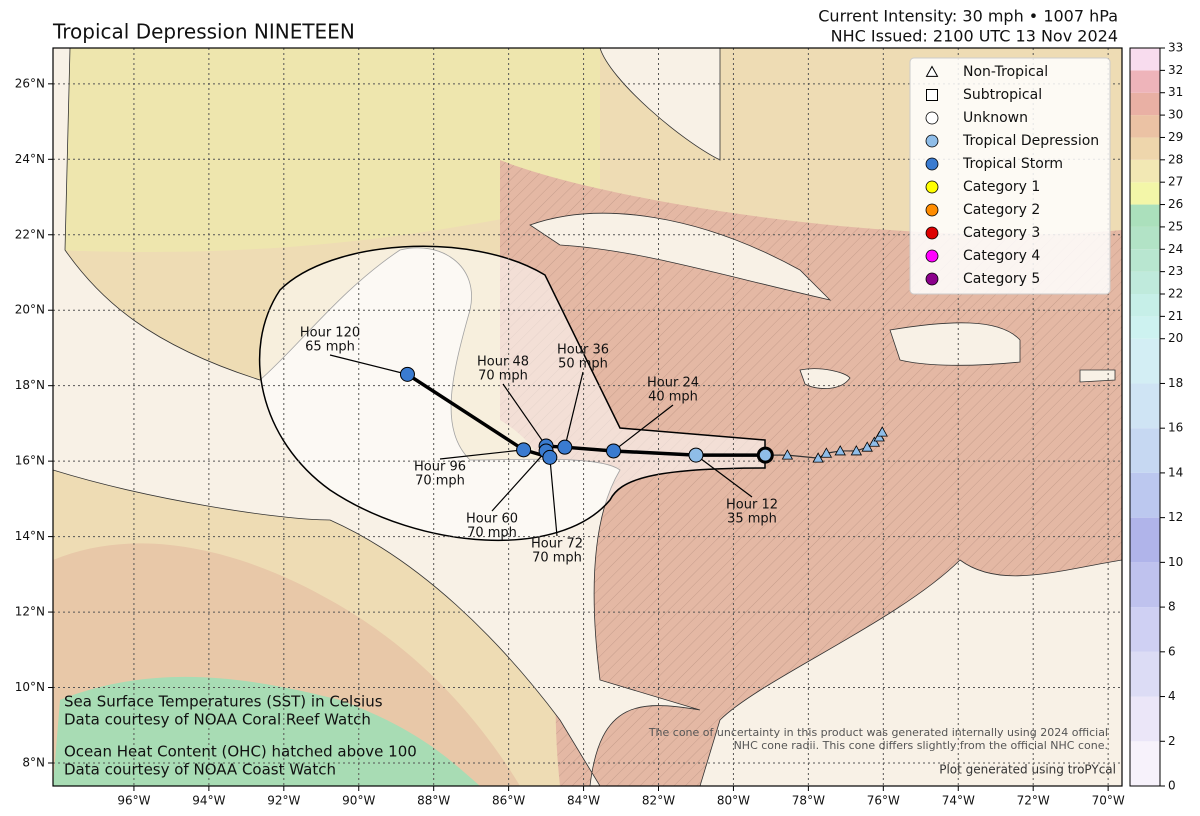 The width and height of the screenshot is (1200, 816). Describe the element at coordinates (1175, 517) in the screenshot. I see `colorbar-label: 12` at that location.